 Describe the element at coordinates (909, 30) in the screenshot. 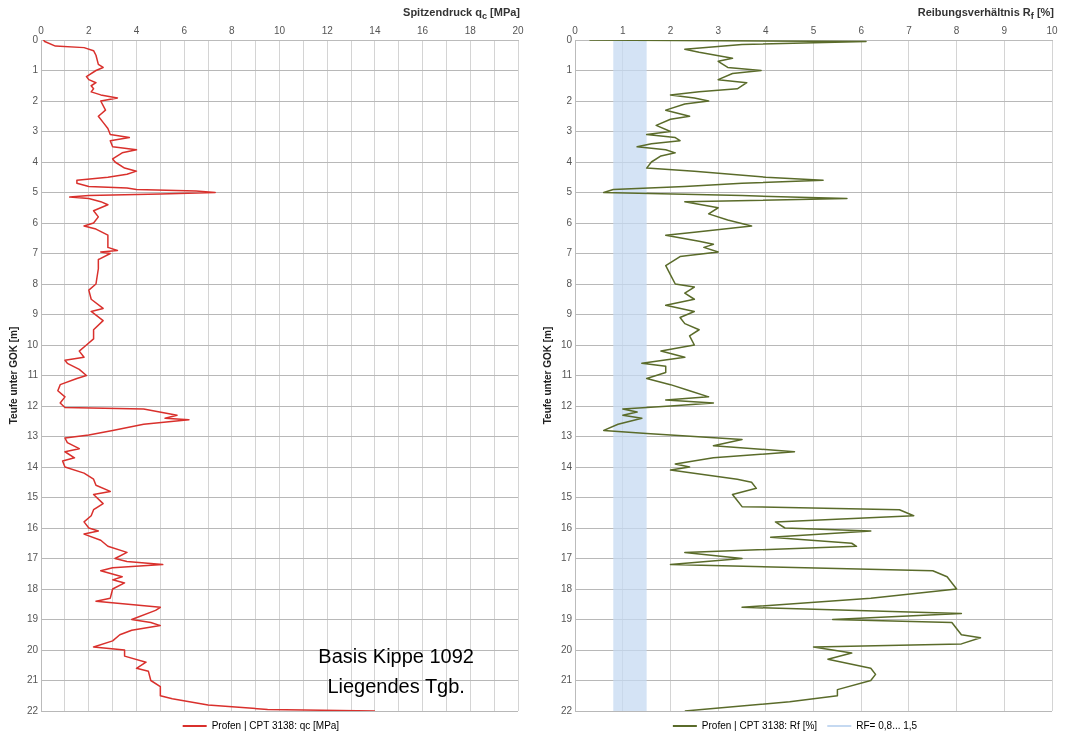

I see `x-tick-label: 7` at that location.